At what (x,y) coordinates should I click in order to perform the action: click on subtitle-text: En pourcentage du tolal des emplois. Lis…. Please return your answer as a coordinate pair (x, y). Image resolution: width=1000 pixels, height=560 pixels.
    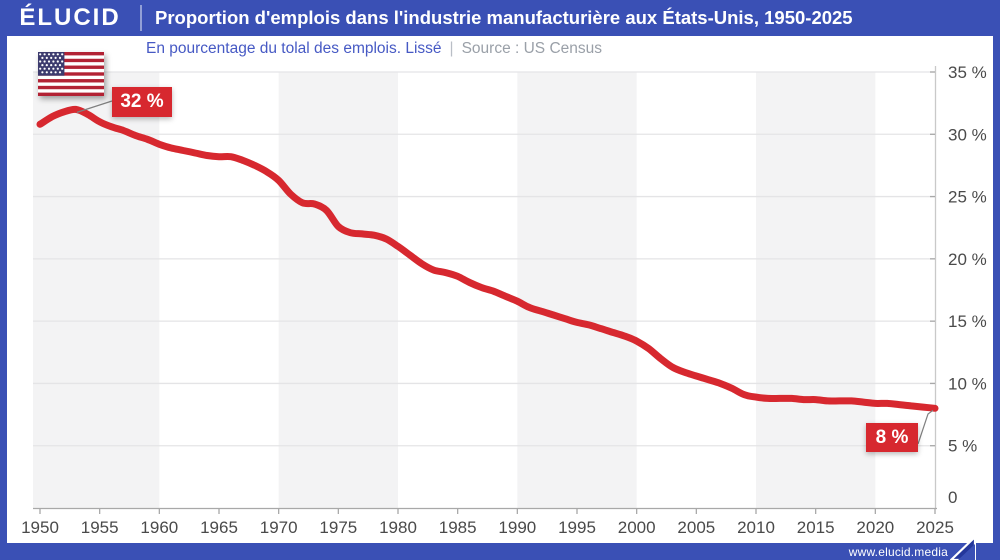
    Looking at the image, I should click on (294, 48).